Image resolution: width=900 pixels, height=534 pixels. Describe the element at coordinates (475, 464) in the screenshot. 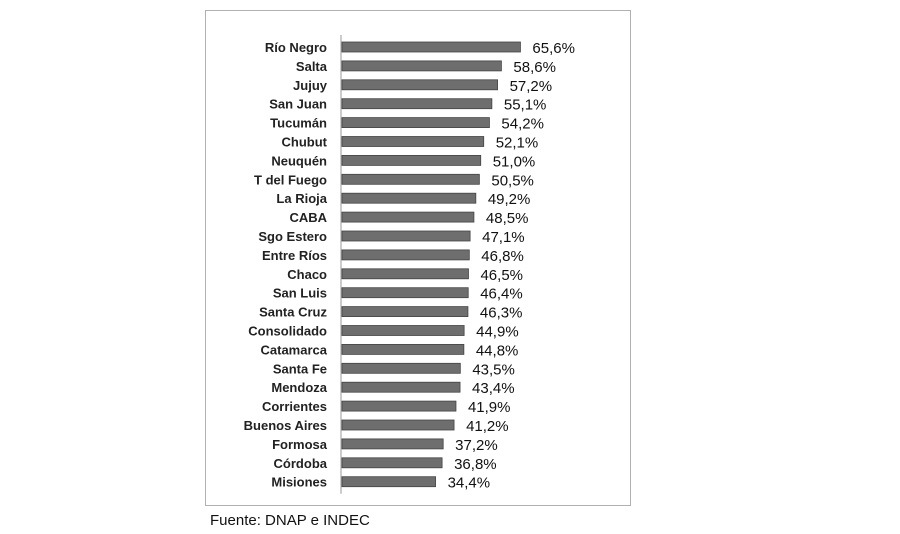

I see `data-label: 36,8%` at that location.